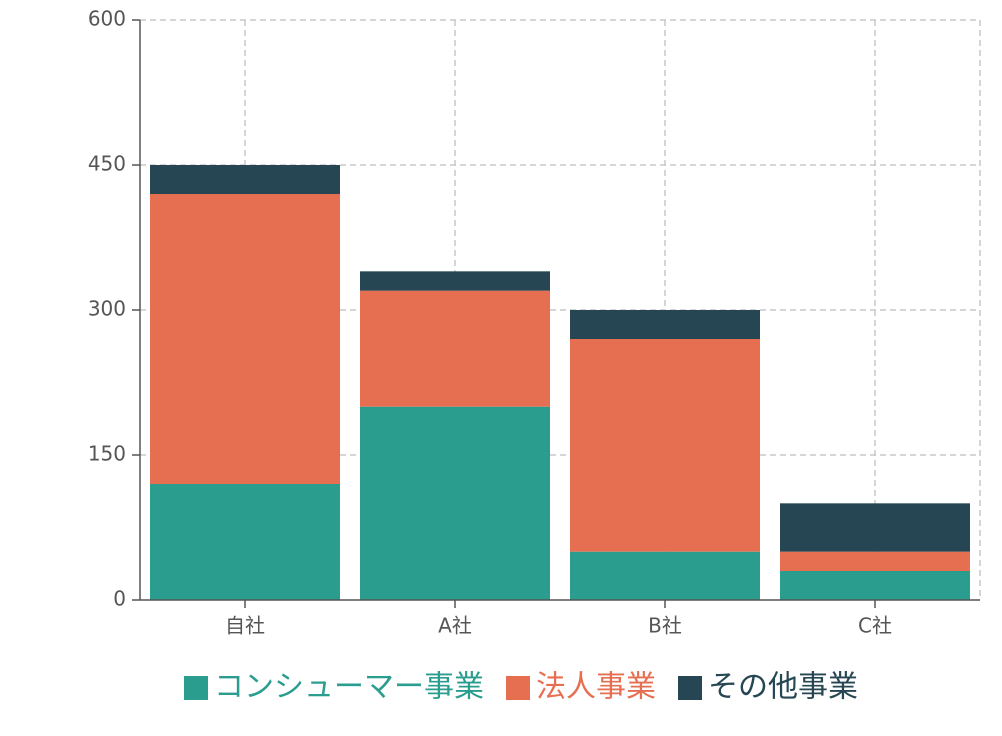 This screenshot has height=736, width=1002. What do you see at coordinates (107, 309) in the screenshot?
I see `y-tick-label: 300` at bounding box center [107, 309].